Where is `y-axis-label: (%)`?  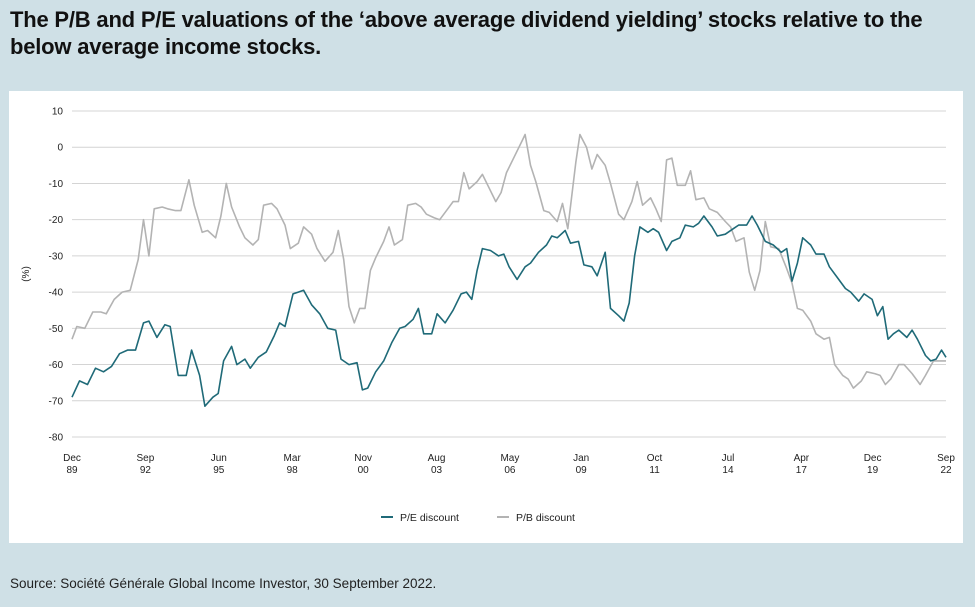 y-axis-label: (%) is located at coordinates (26, 274).